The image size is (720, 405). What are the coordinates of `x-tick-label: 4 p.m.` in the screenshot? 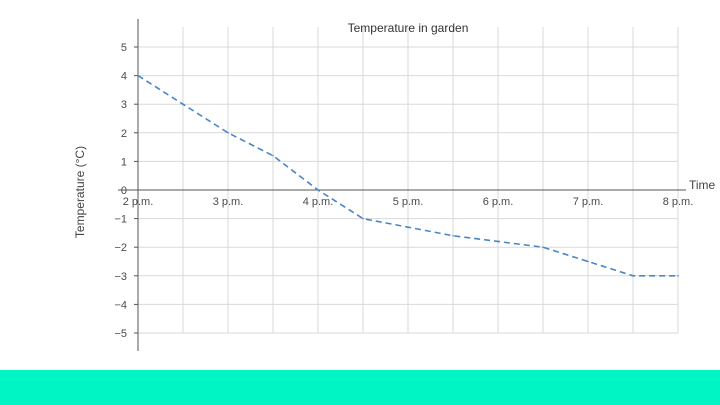 It's located at (318, 202).